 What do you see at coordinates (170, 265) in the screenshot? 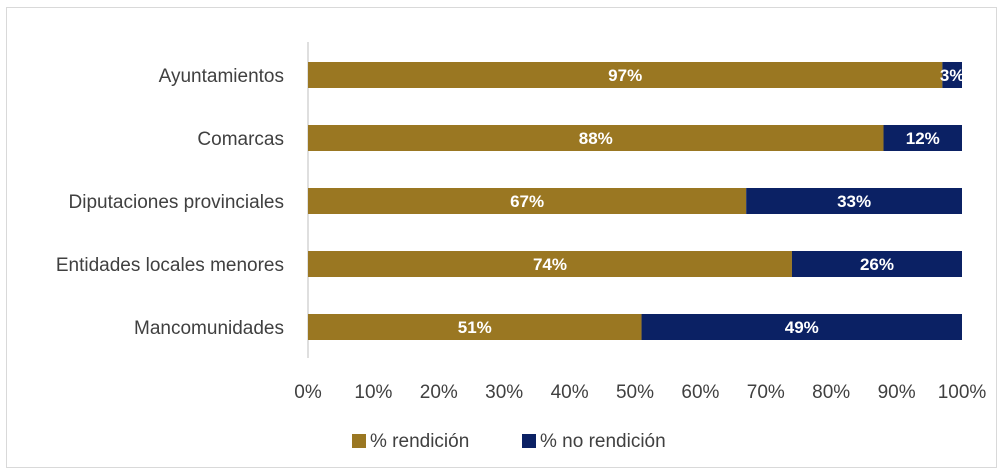
I see `category-label: Entidades locales menores` at bounding box center [170, 265].